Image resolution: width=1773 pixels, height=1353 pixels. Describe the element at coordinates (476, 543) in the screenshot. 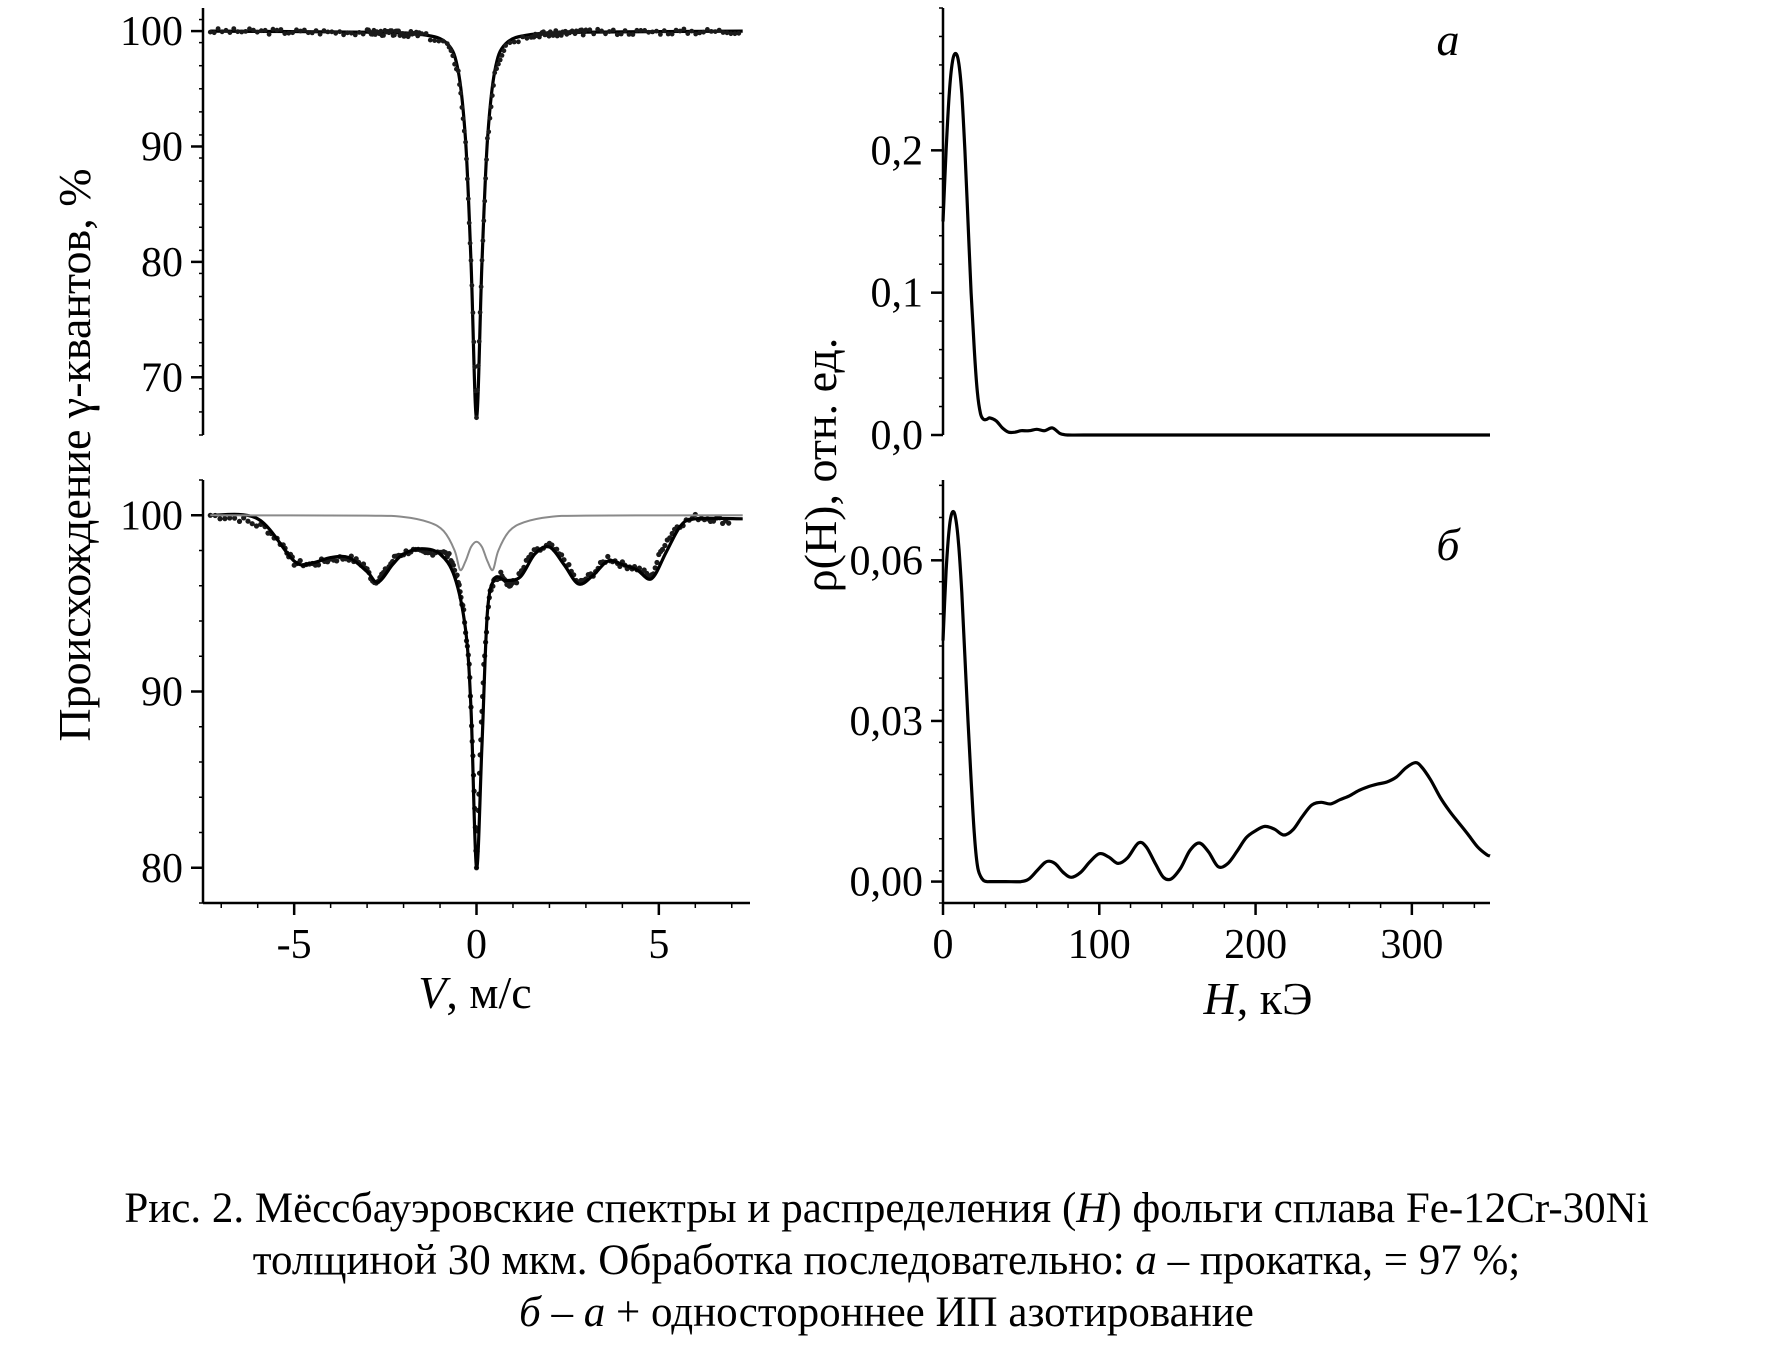

I see `subspectrum-line` at that location.